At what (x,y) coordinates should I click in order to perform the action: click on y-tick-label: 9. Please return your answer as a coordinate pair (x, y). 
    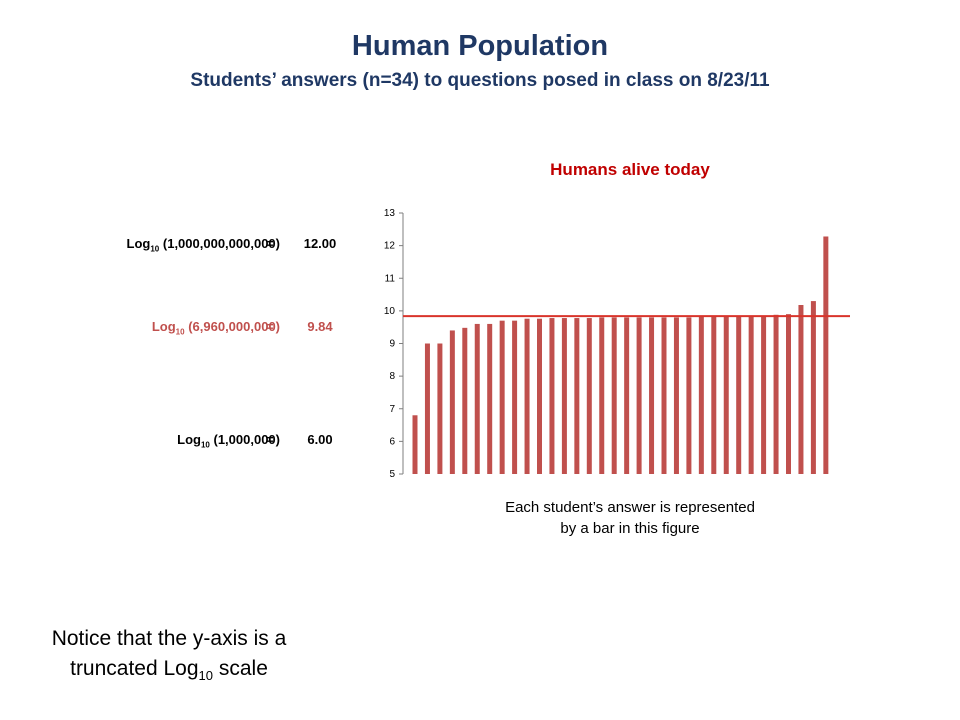
    Looking at the image, I should click on (392, 344).